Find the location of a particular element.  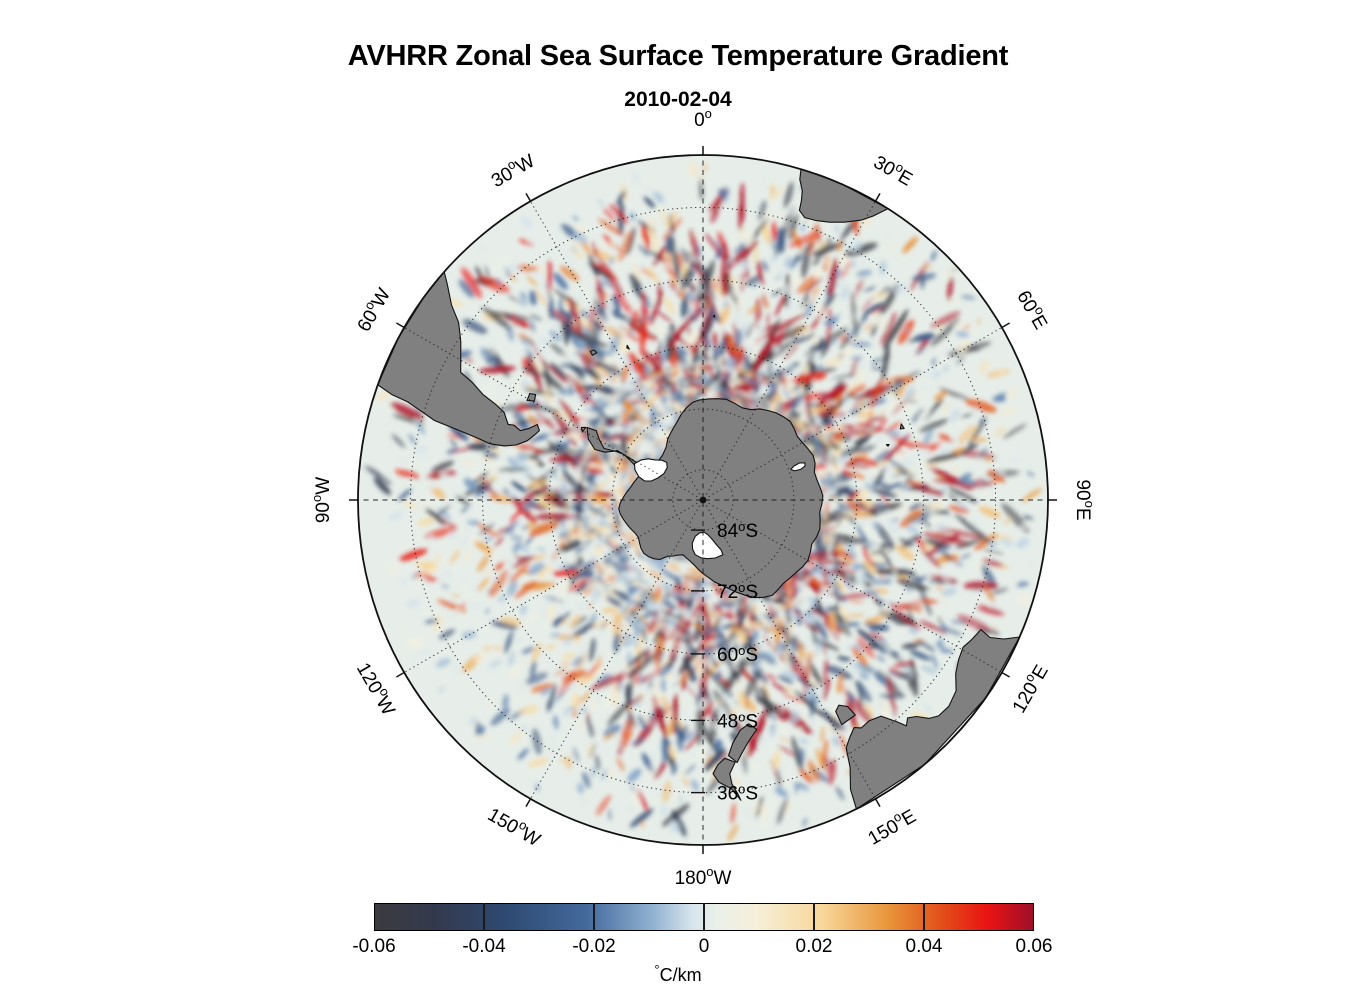

longitude-label-30E: 30oE is located at coordinates (894, 170).